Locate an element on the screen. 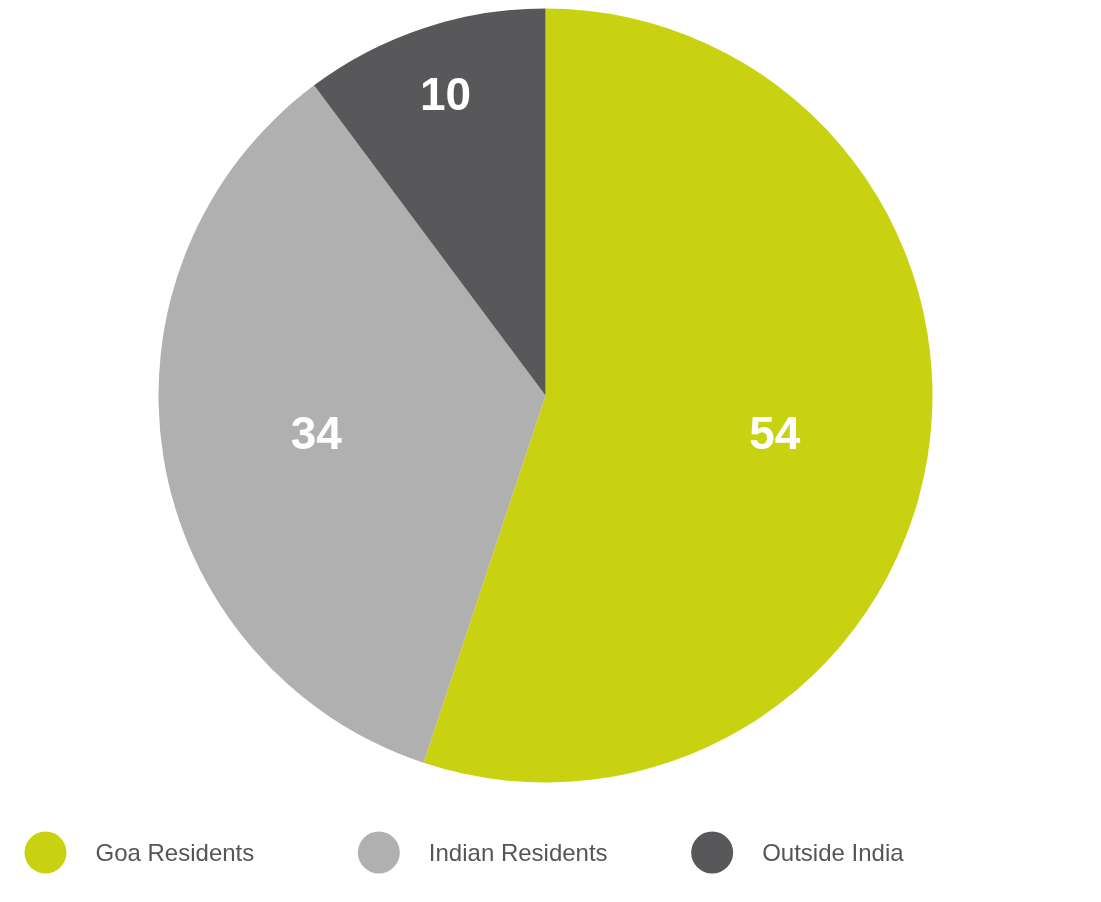 The height and width of the screenshot is (902, 1101). data-label: 34 is located at coordinates (316, 432).